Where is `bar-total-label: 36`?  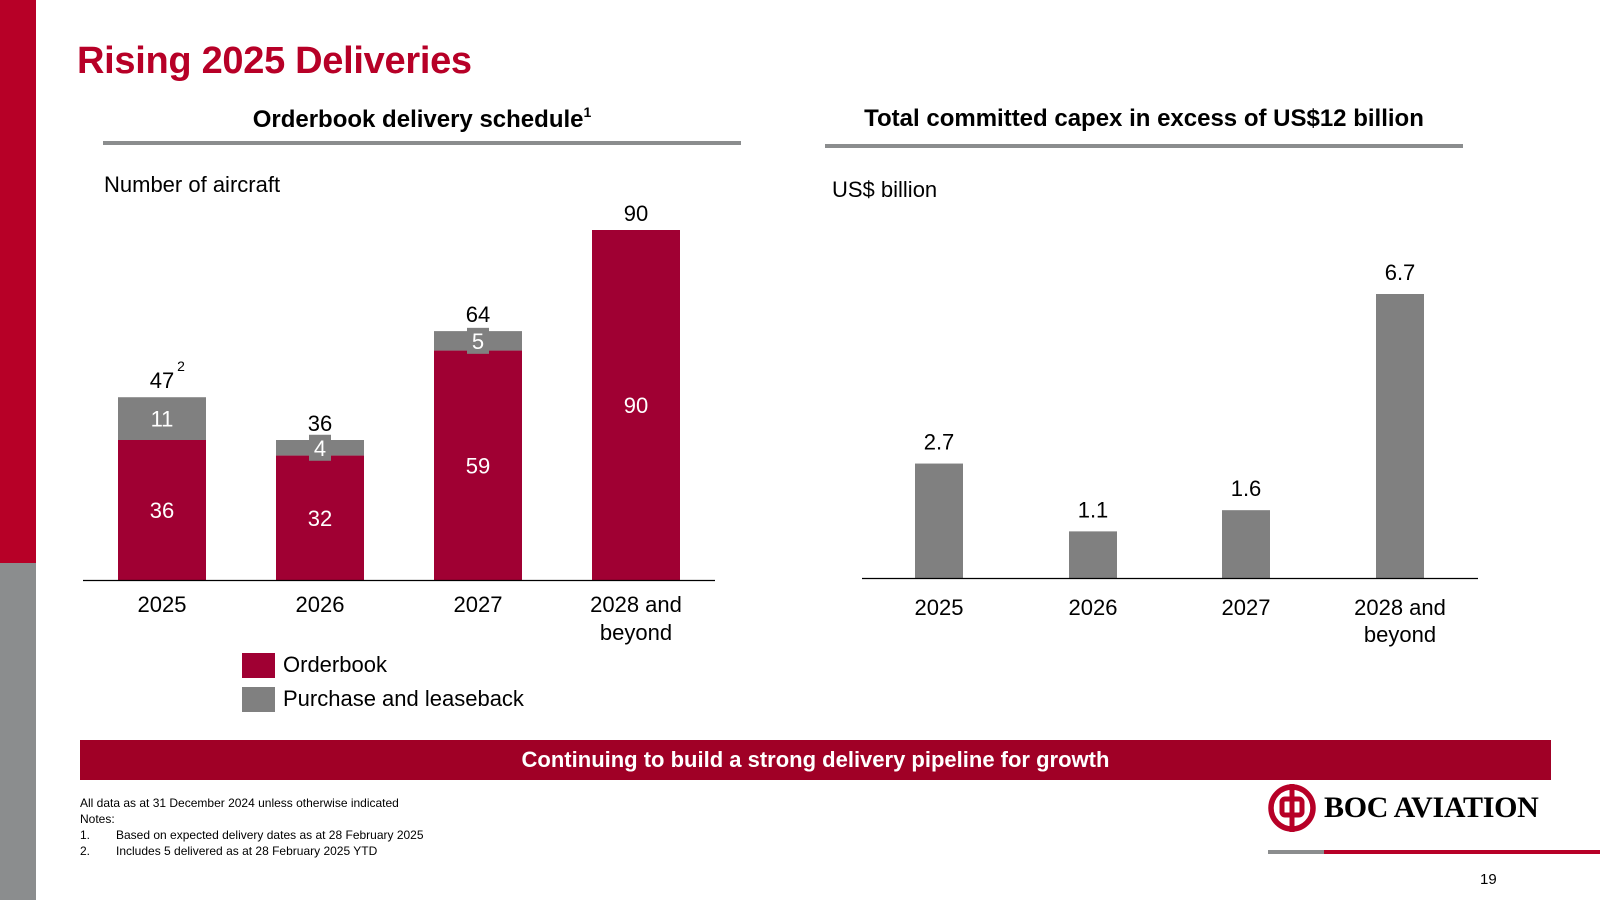
bar-total-label: 36 is located at coordinates (320, 423).